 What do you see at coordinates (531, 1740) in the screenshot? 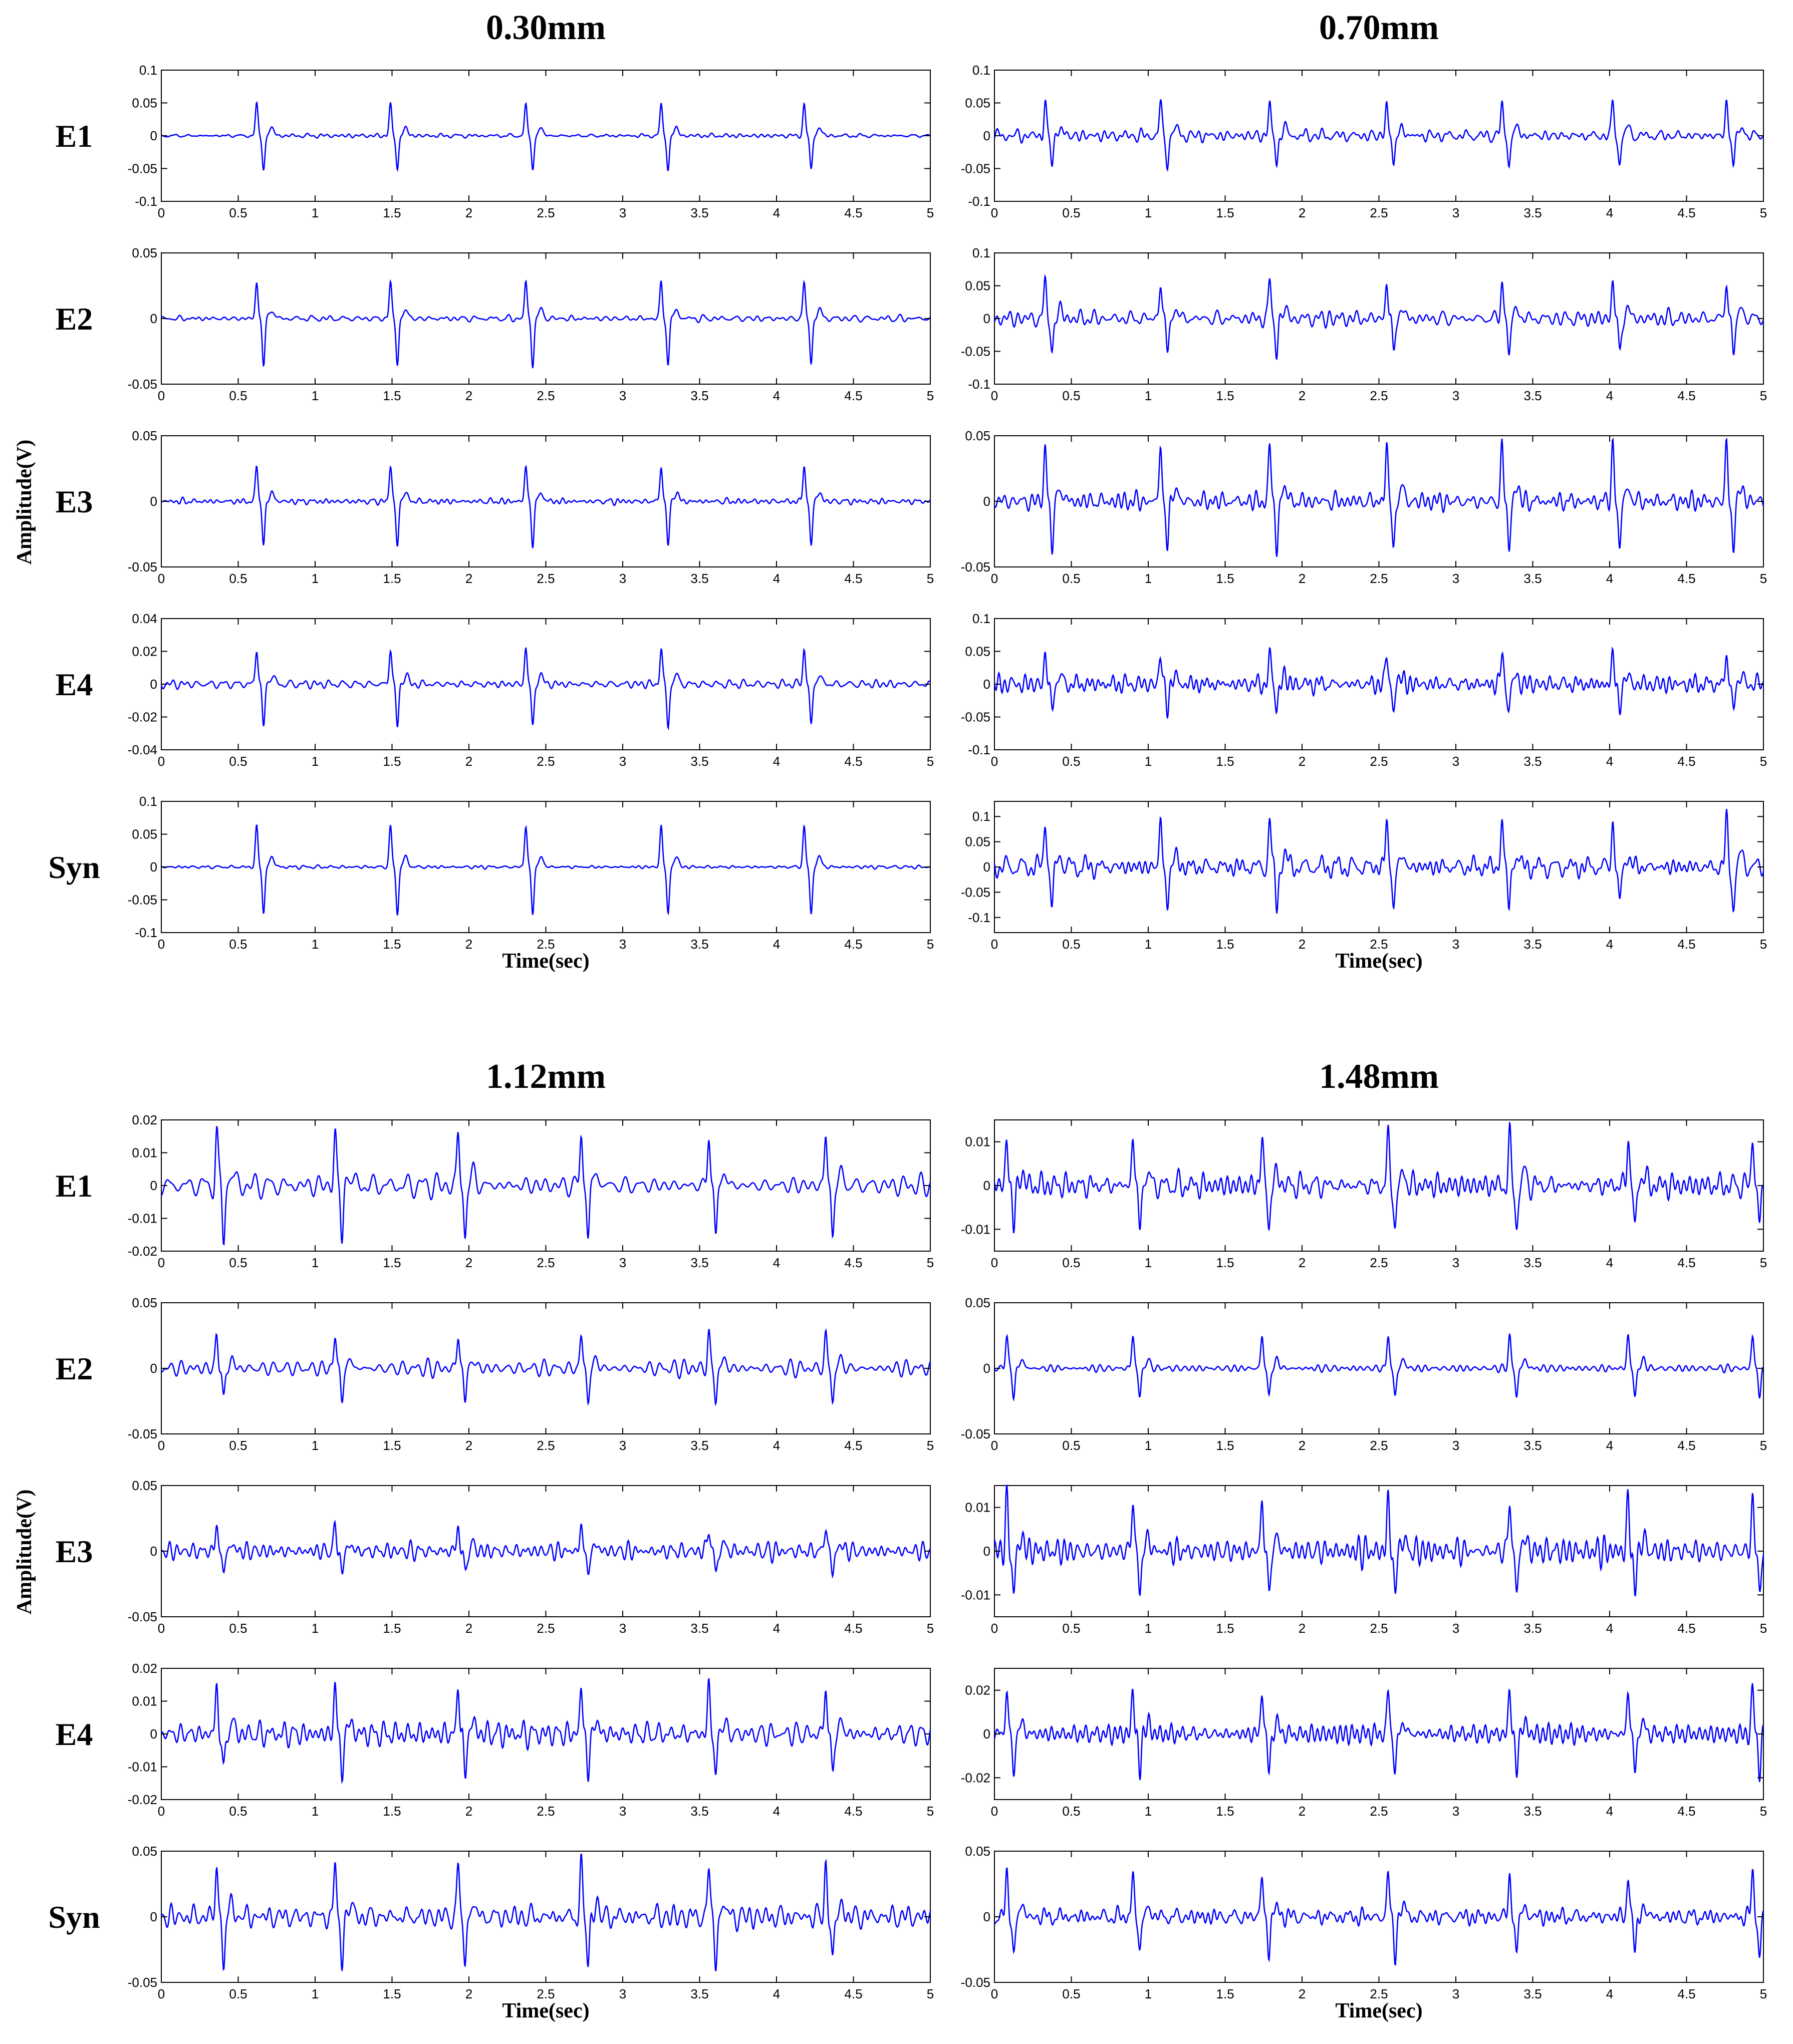
I see `axes-e4: 0 0.5 1 1.5 2 2.5 3 3.5 4 4.5 5 -0.02 -0.01 0 0.01 0.02` at bounding box center [531, 1740].